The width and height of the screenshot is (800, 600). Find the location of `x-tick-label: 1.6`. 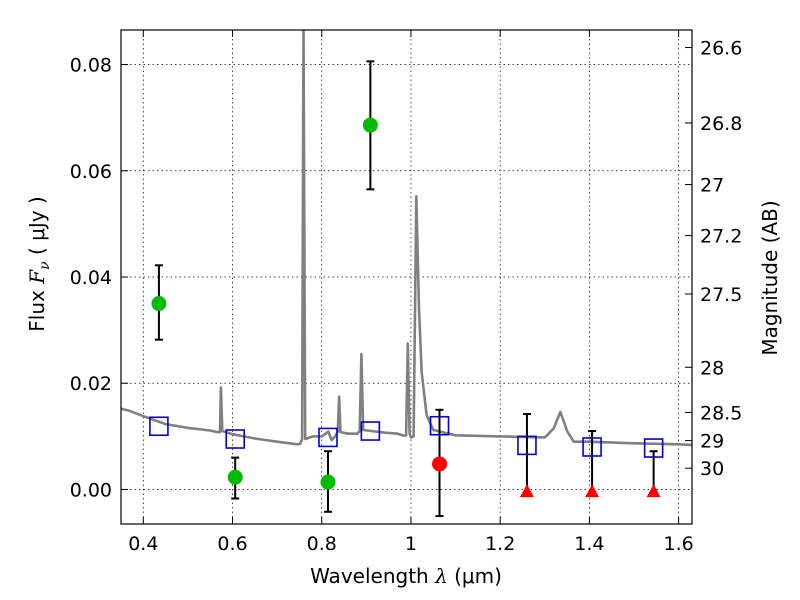

x-tick-label: 1.6 is located at coordinates (679, 544).